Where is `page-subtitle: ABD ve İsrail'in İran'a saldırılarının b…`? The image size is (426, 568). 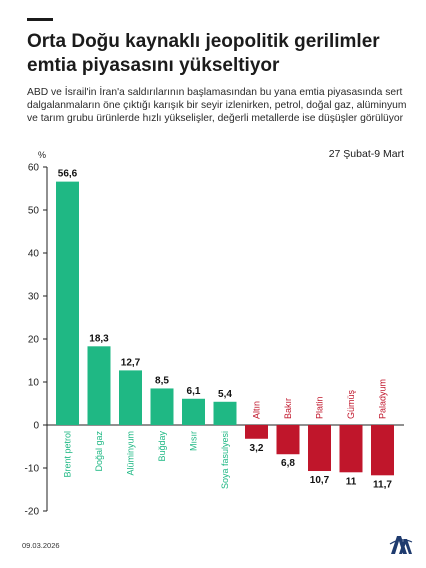 page-subtitle: ABD ve İsrail'in İran'a saldırılarının b… is located at coordinates (217, 105).